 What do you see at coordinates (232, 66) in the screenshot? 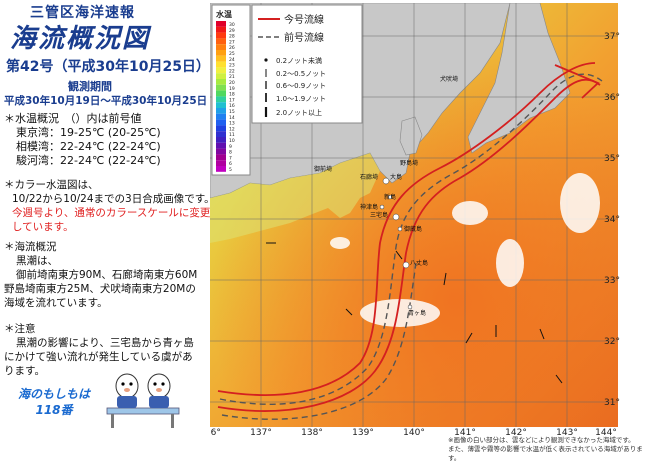
I see `scale-value: 23` at bounding box center [232, 66].